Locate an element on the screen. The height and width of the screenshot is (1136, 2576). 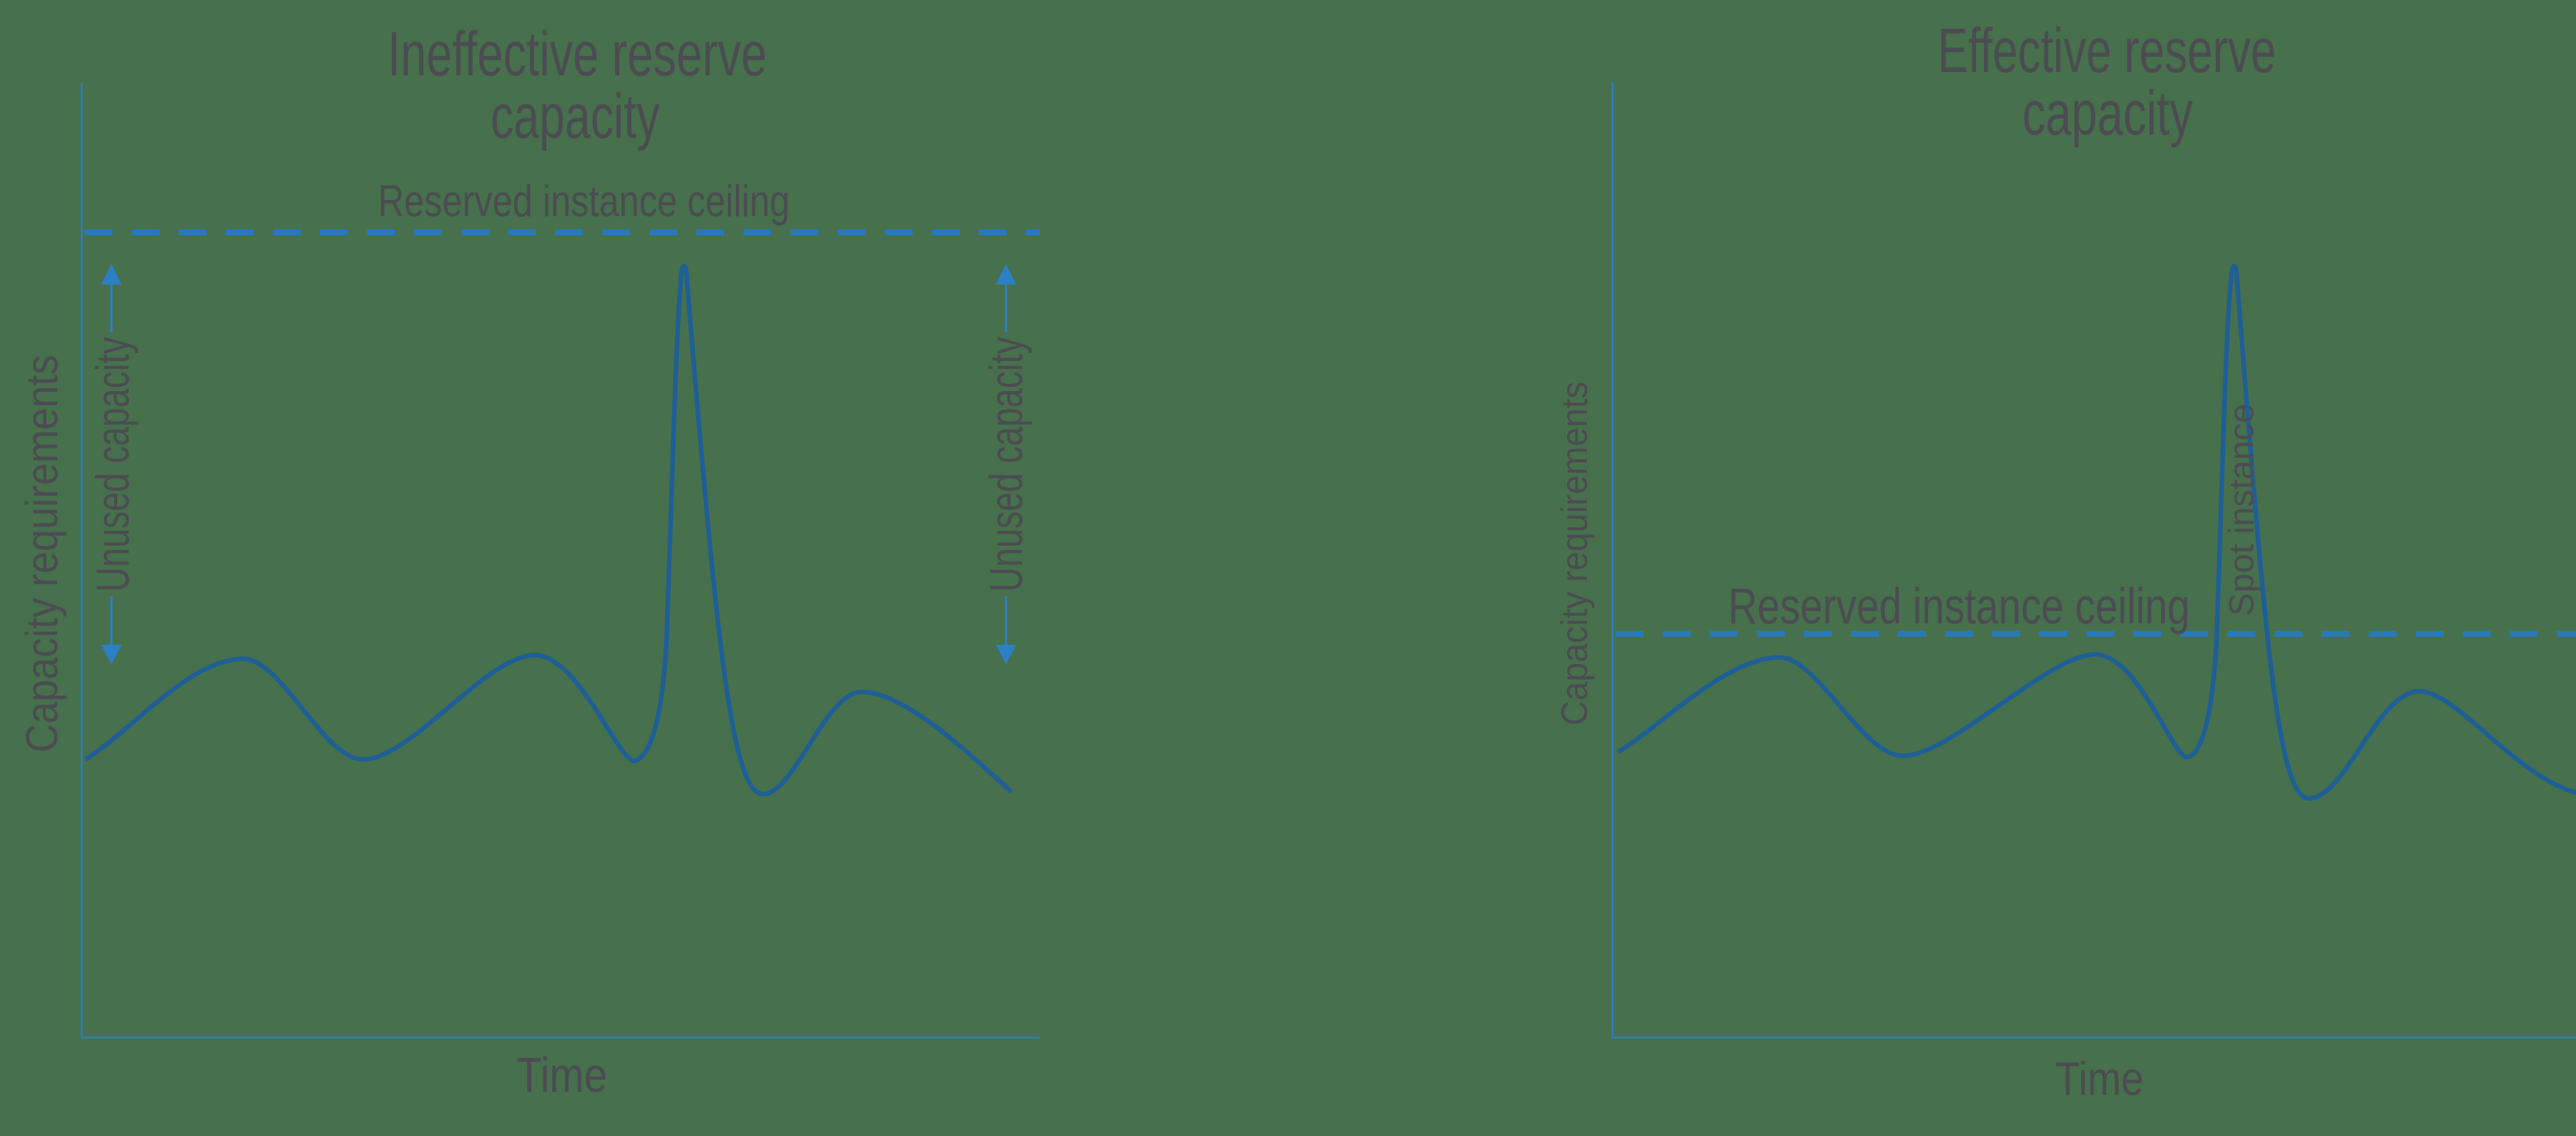
svg-text: Effective reserve is located at coordinates (2107, 51).